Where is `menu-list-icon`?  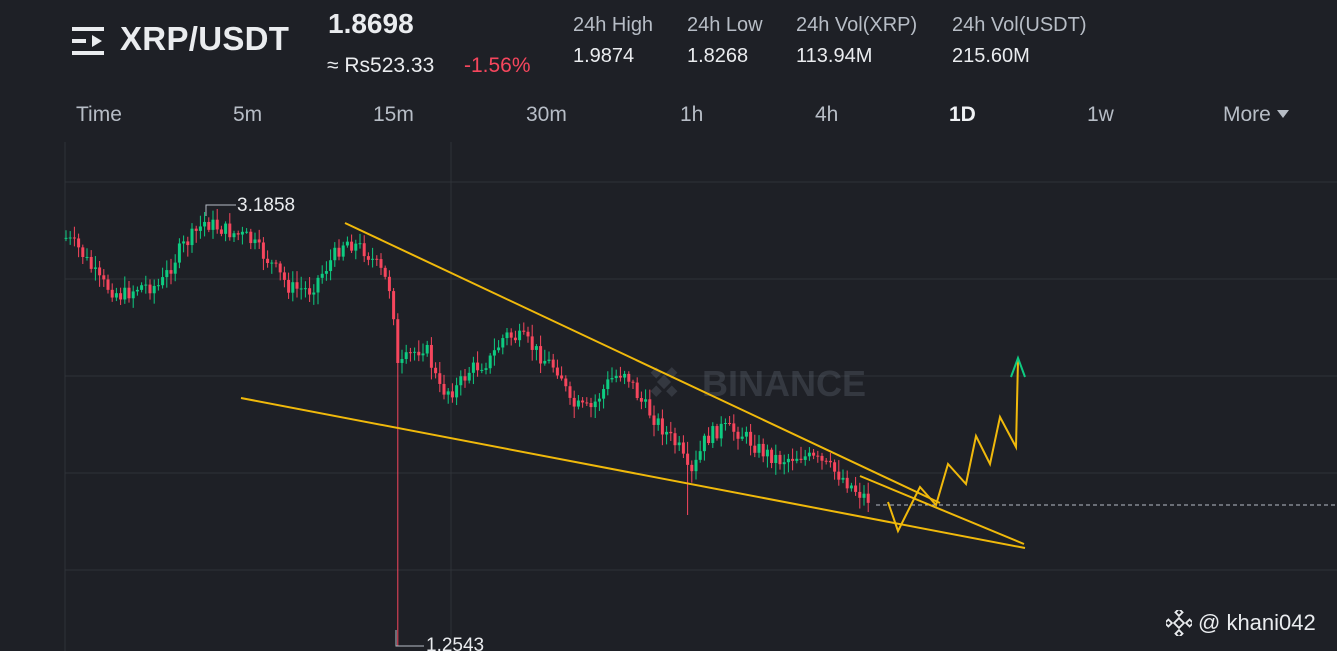 menu-list-icon is located at coordinates (89, 41).